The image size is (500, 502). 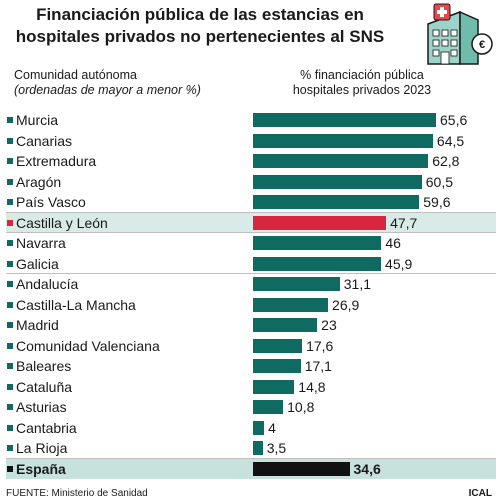 What do you see at coordinates (301, 407) in the screenshot?
I see `data-label: 10,8` at bounding box center [301, 407].